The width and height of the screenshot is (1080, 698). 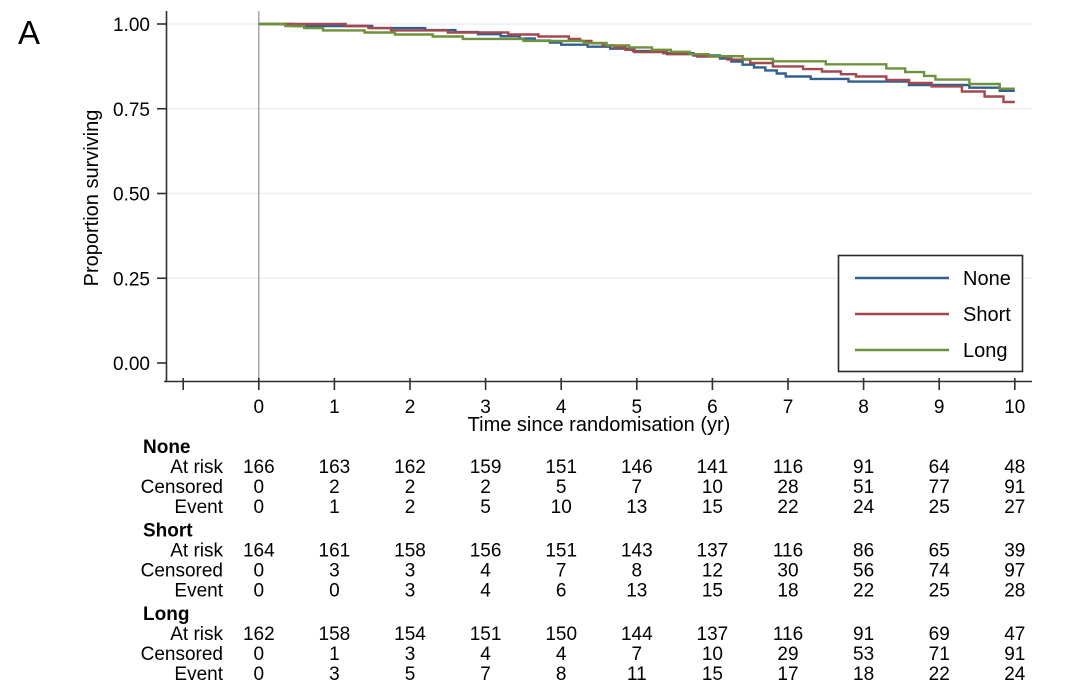 What do you see at coordinates (599, 425) in the screenshot?
I see `x-axis-title: Time since randomisation (yr)` at bounding box center [599, 425].